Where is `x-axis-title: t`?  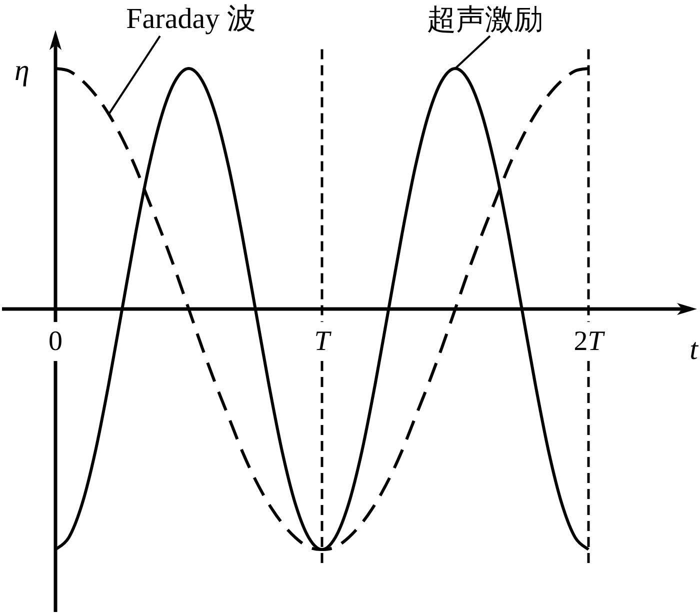
x-axis-title: t is located at coordinates (694, 349).